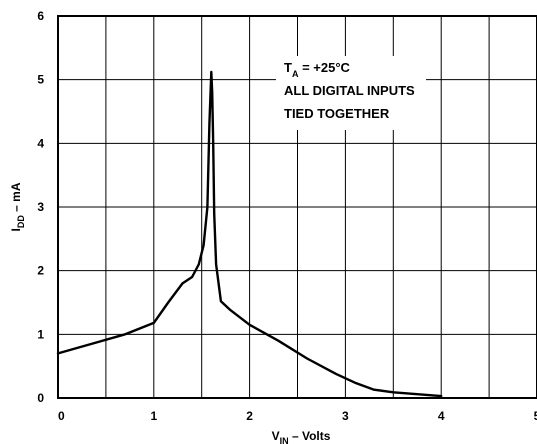 The height and width of the screenshot is (444, 537). I want to click on y-axis-title: IDD – mA, so click(17, 206).